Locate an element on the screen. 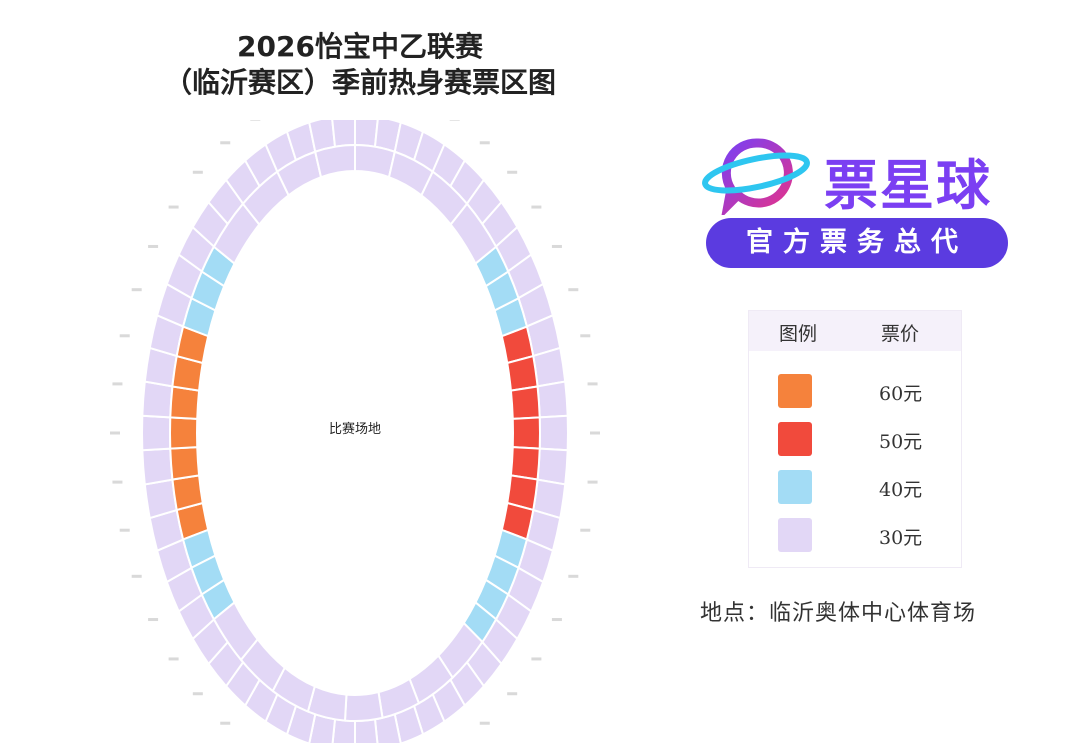 This screenshot has width=1080, height=743. legend-price: 40元 is located at coordinates (901, 490).